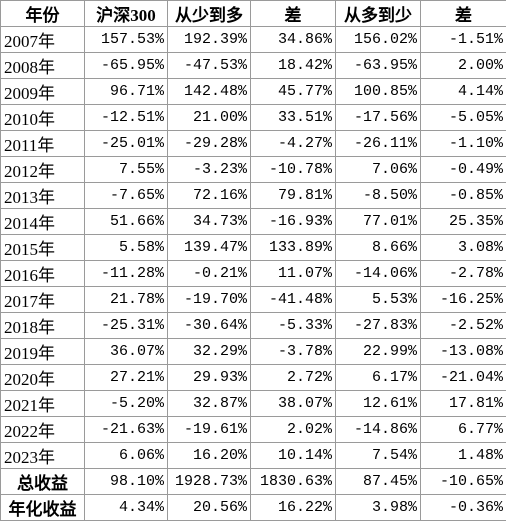 The width and height of the screenshot is (506, 521). I want to click on value-cell: 1928.73%, so click(209, 482).